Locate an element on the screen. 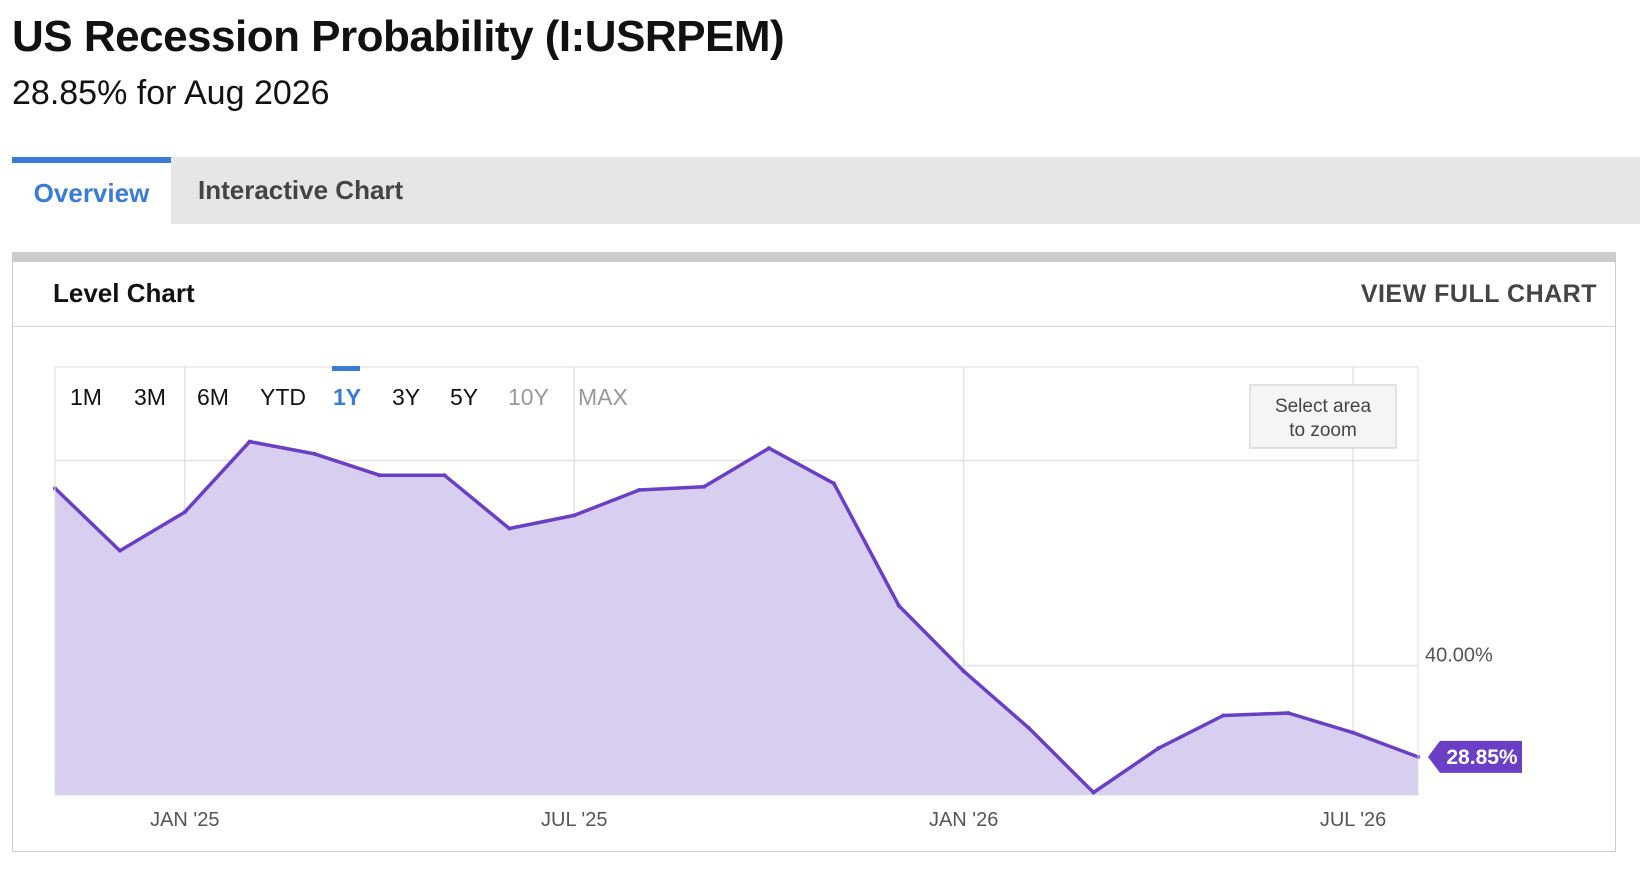 This screenshot has width=1640, height=876. tab-interactive-chart: Interactive Chart is located at coordinates (301, 190).